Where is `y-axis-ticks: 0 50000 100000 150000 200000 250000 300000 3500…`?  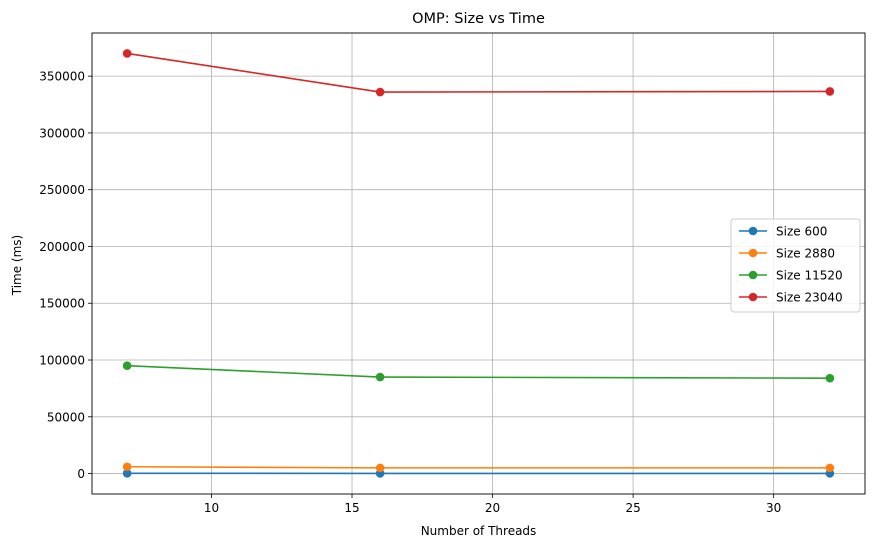 y-axis-ticks: 0 50000 100000 150000 200000 250000 300000 3500… is located at coordinates (65, 275).